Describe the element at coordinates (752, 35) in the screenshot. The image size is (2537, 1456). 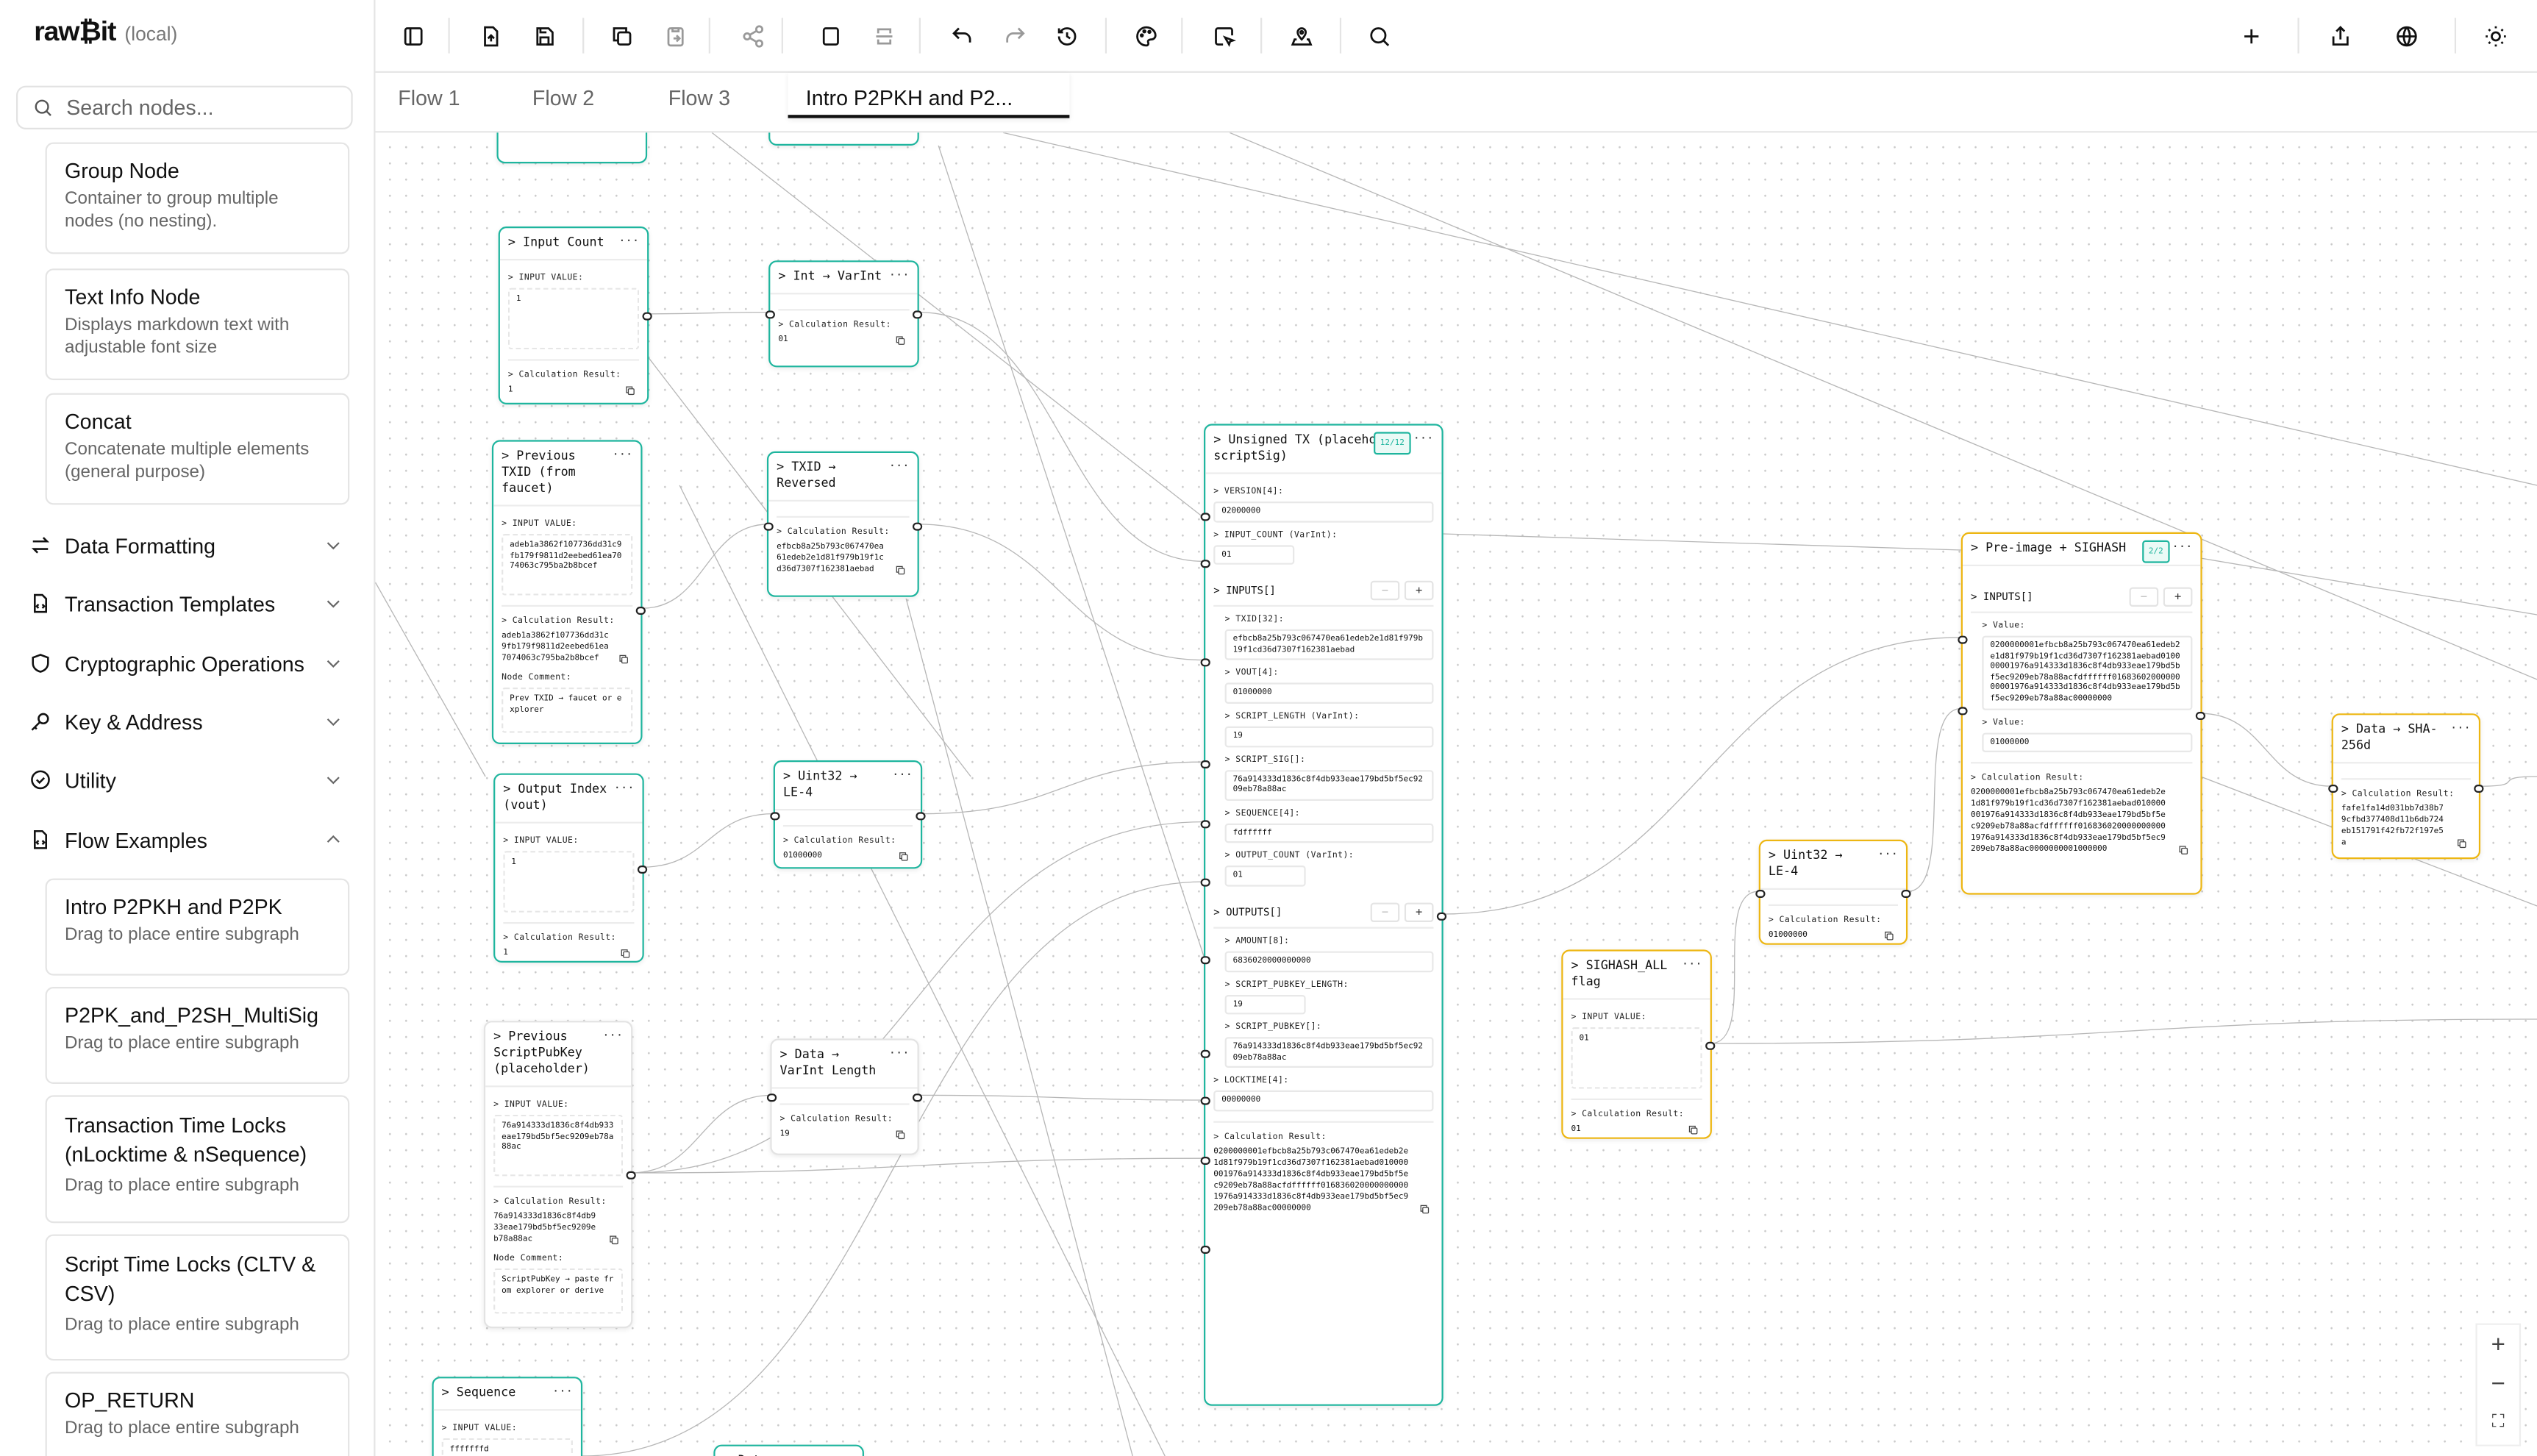
I see `share-button` at that location.